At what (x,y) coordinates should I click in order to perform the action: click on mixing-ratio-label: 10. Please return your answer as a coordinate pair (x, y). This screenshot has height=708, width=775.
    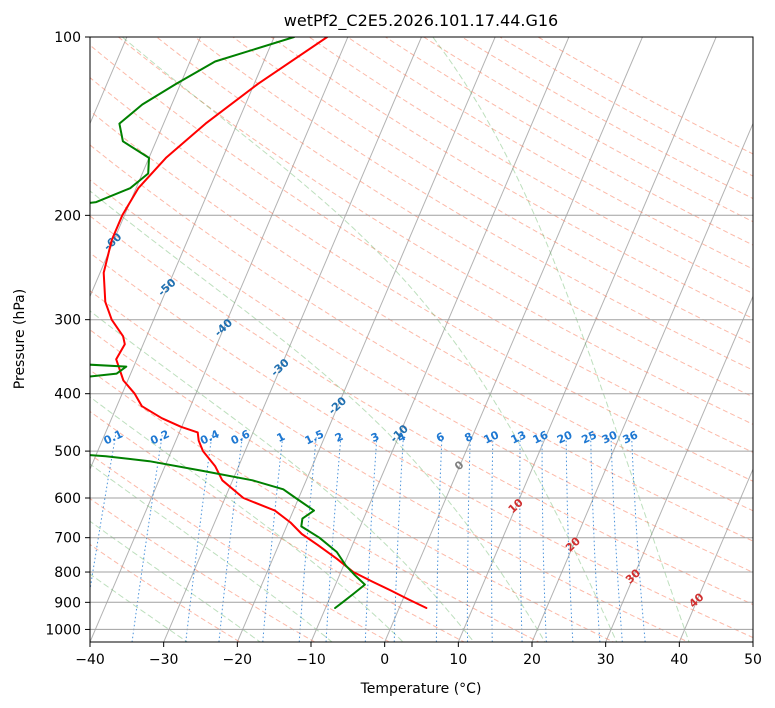
    Looking at the image, I should click on (492, 437).